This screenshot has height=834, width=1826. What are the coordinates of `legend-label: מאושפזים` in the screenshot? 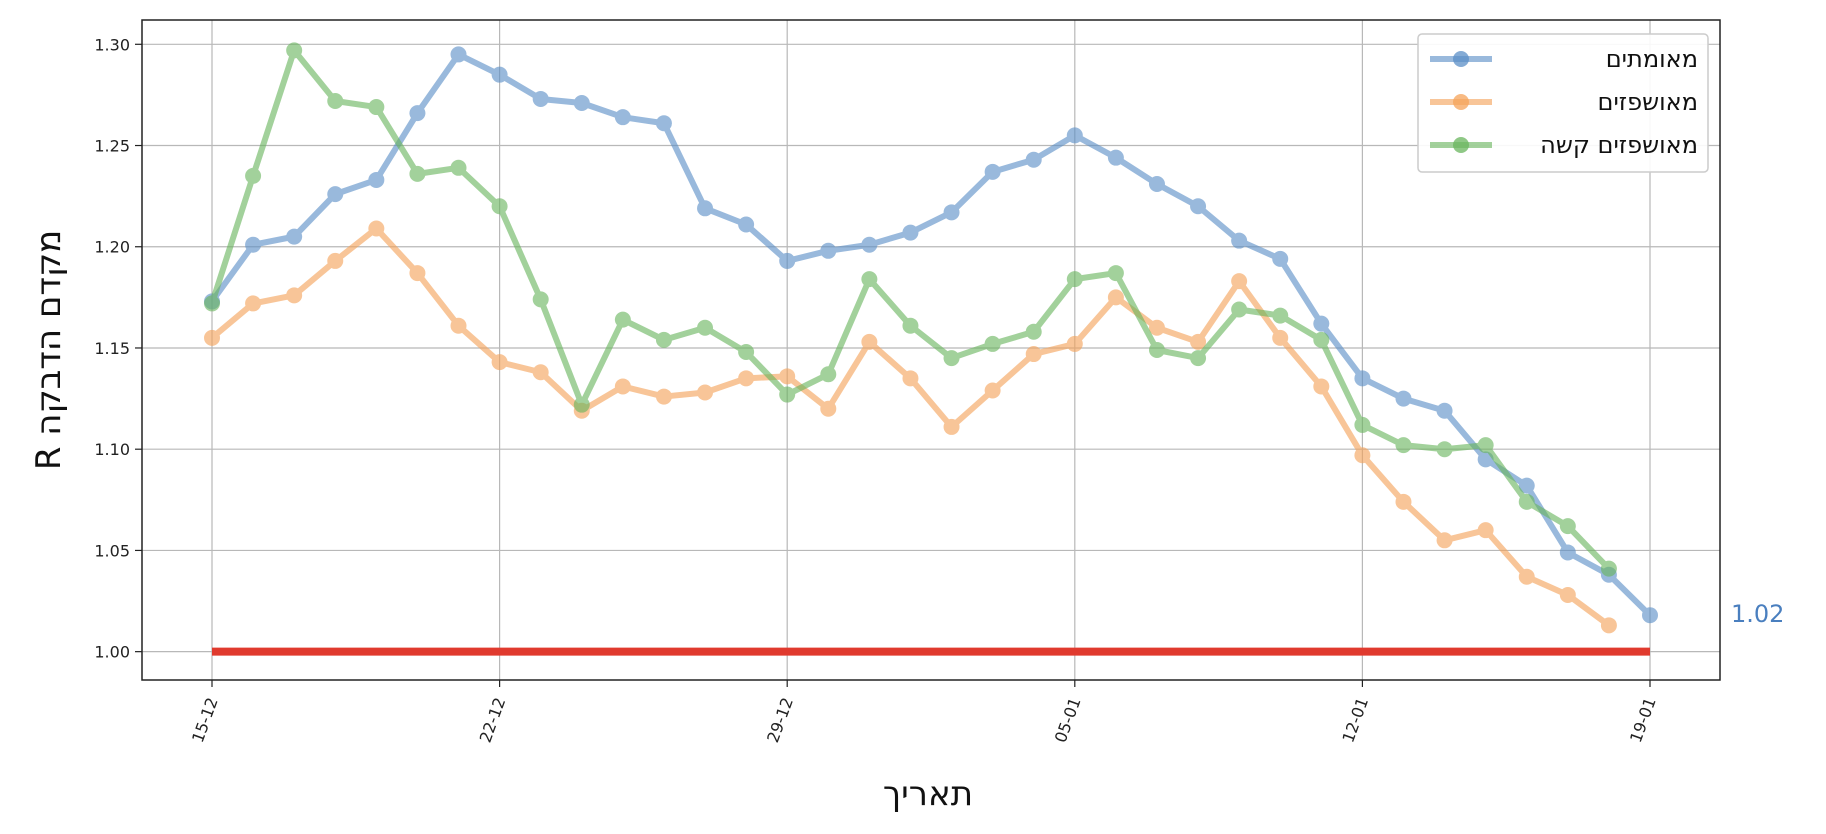 It's located at (1648, 102).